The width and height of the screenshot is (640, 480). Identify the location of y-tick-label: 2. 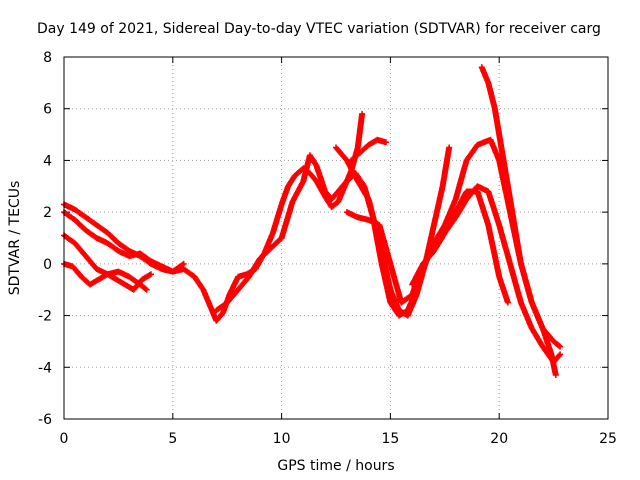
(47, 213).